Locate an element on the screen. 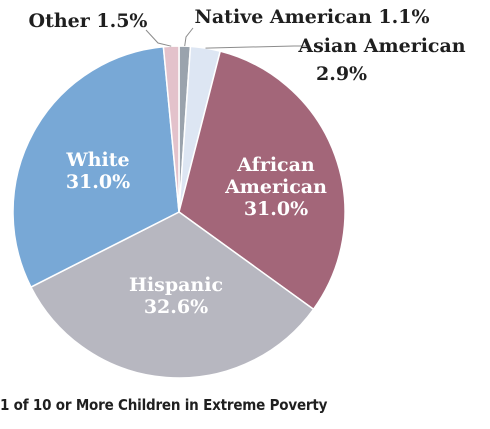 The width and height of the screenshot is (490, 429). leader-line-other is located at coordinates (158, 38).